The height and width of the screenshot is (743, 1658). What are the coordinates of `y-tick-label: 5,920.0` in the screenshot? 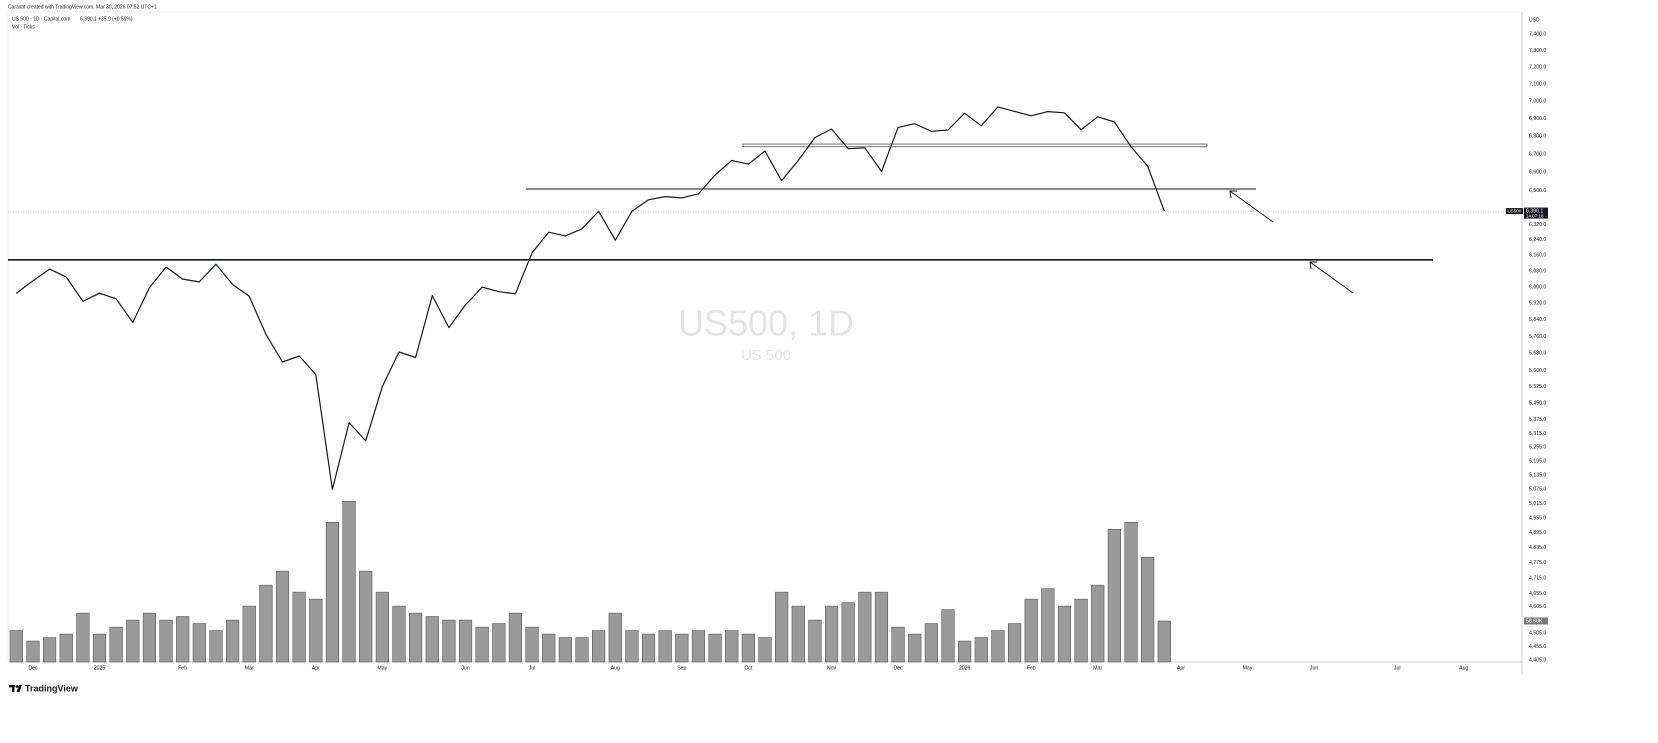 It's located at (1537, 304).